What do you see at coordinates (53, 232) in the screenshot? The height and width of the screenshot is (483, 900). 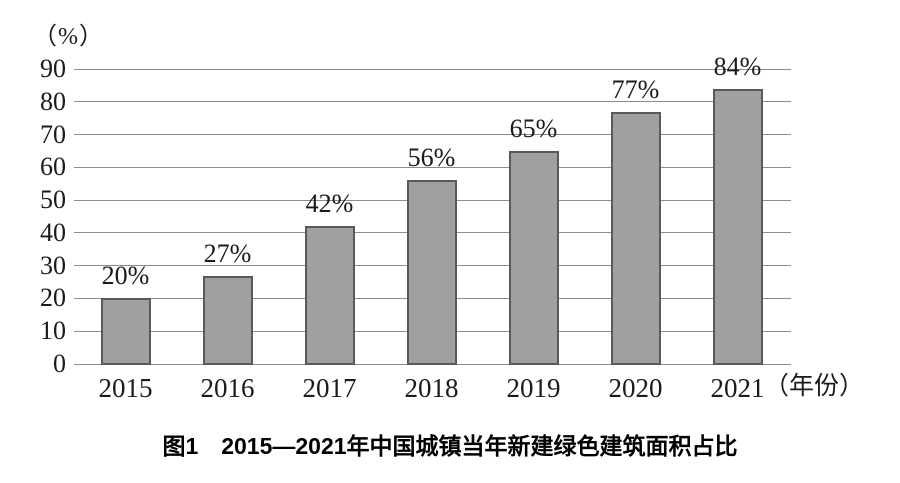 I see `y-tick-label-40: 40` at bounding box center [53, 232].